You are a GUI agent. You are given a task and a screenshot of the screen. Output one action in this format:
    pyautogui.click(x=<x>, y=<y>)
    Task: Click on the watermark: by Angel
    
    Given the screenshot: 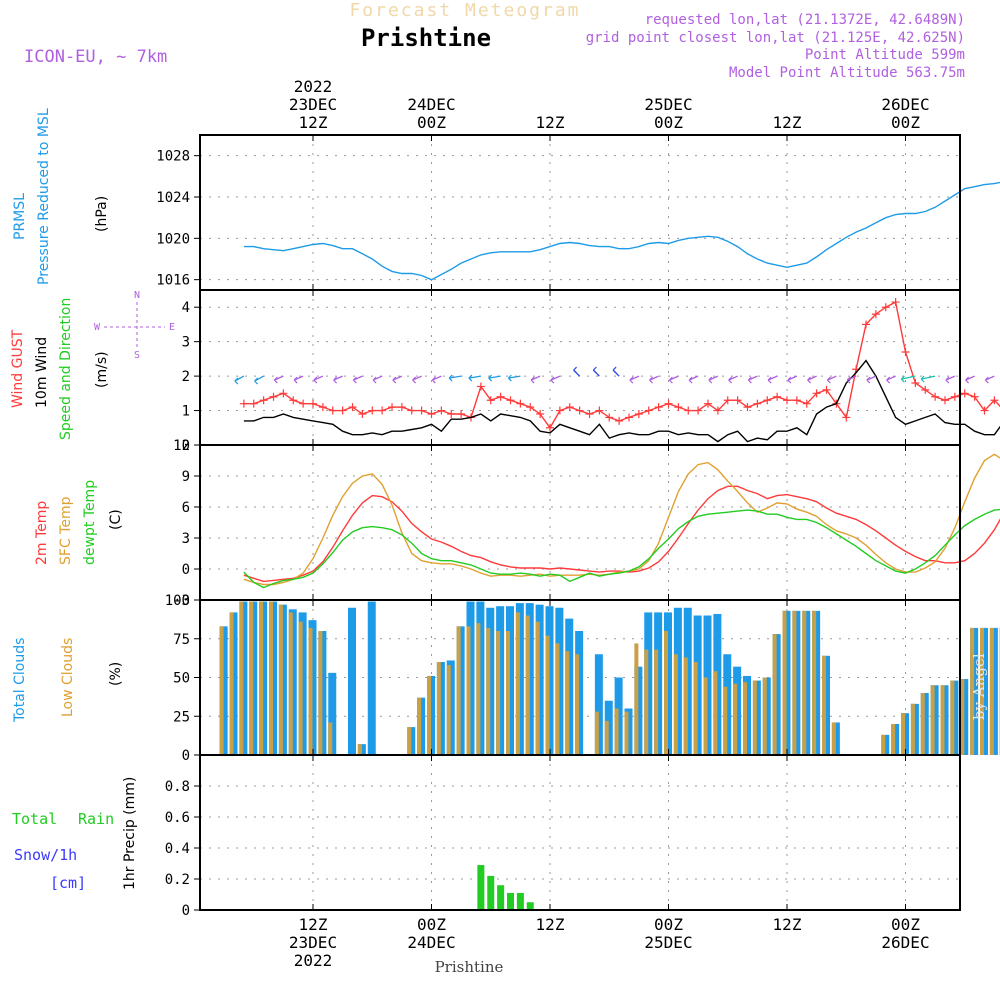 What is the action you would take?
    pyautogui.click(x=979, y=686)
    